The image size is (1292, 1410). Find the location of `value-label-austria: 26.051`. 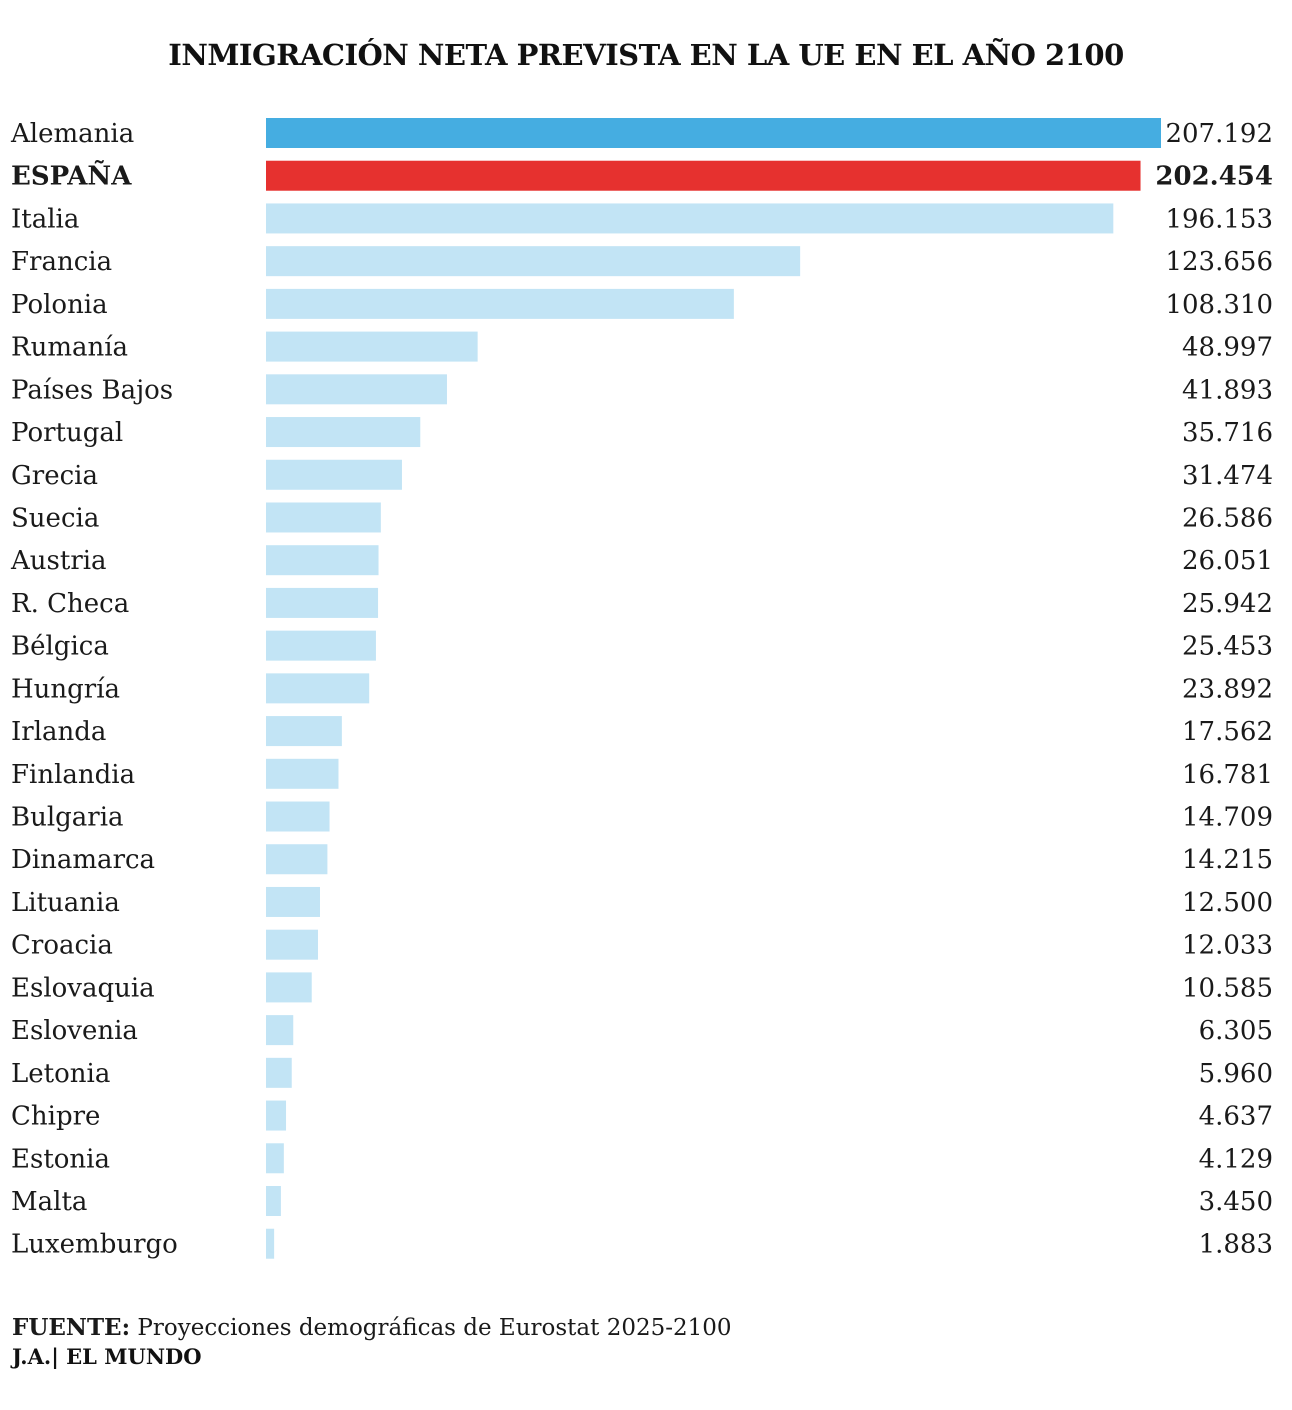

value-label-austria: 26.051 is located at coordinates (1227, 561).